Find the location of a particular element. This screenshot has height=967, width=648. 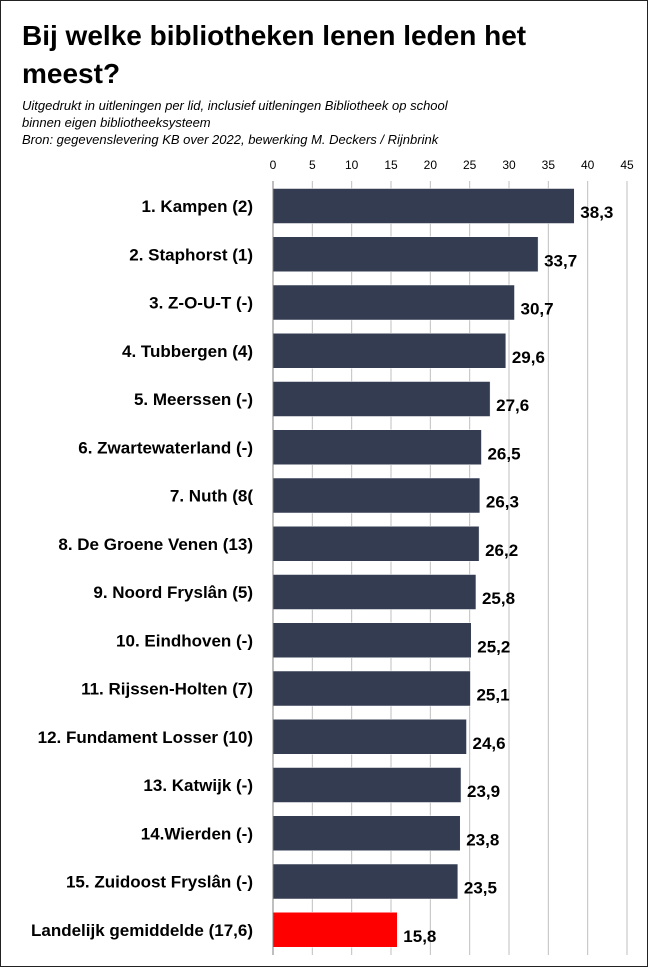

value-label-6: 26,5 is located at coordinates (503, 453).